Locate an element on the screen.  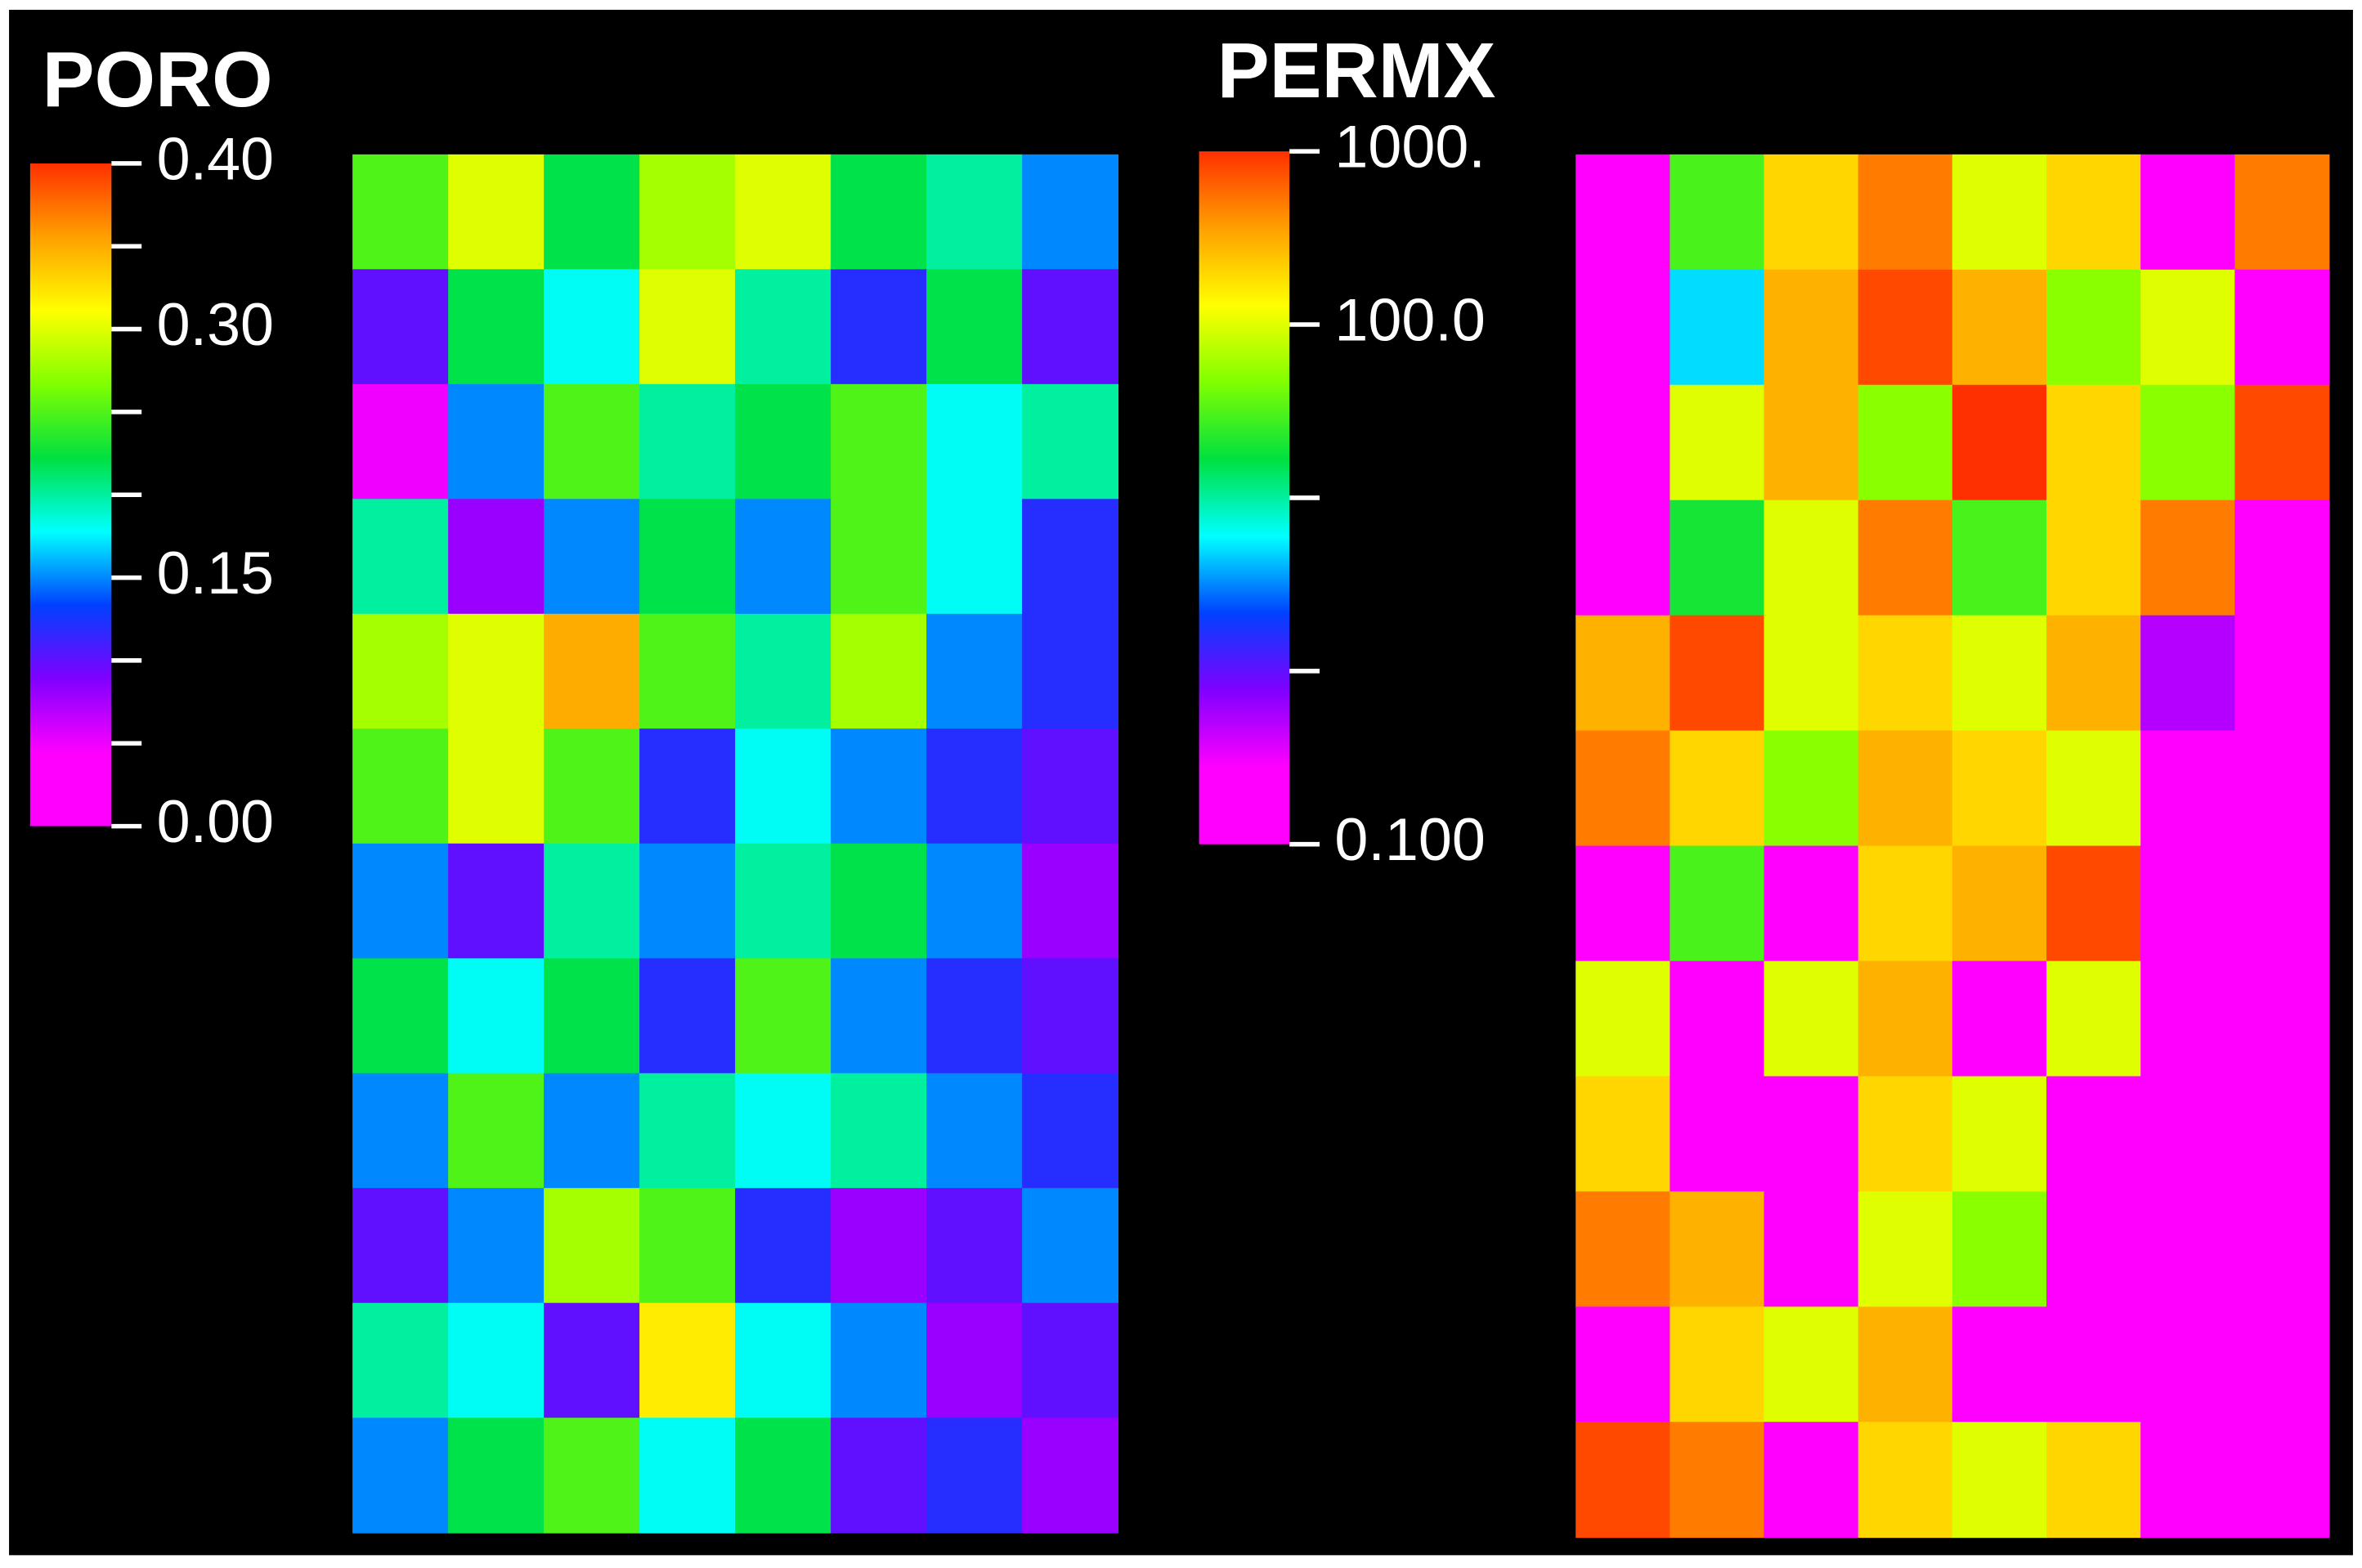
colorbar is located at coordinates (1244, 498).